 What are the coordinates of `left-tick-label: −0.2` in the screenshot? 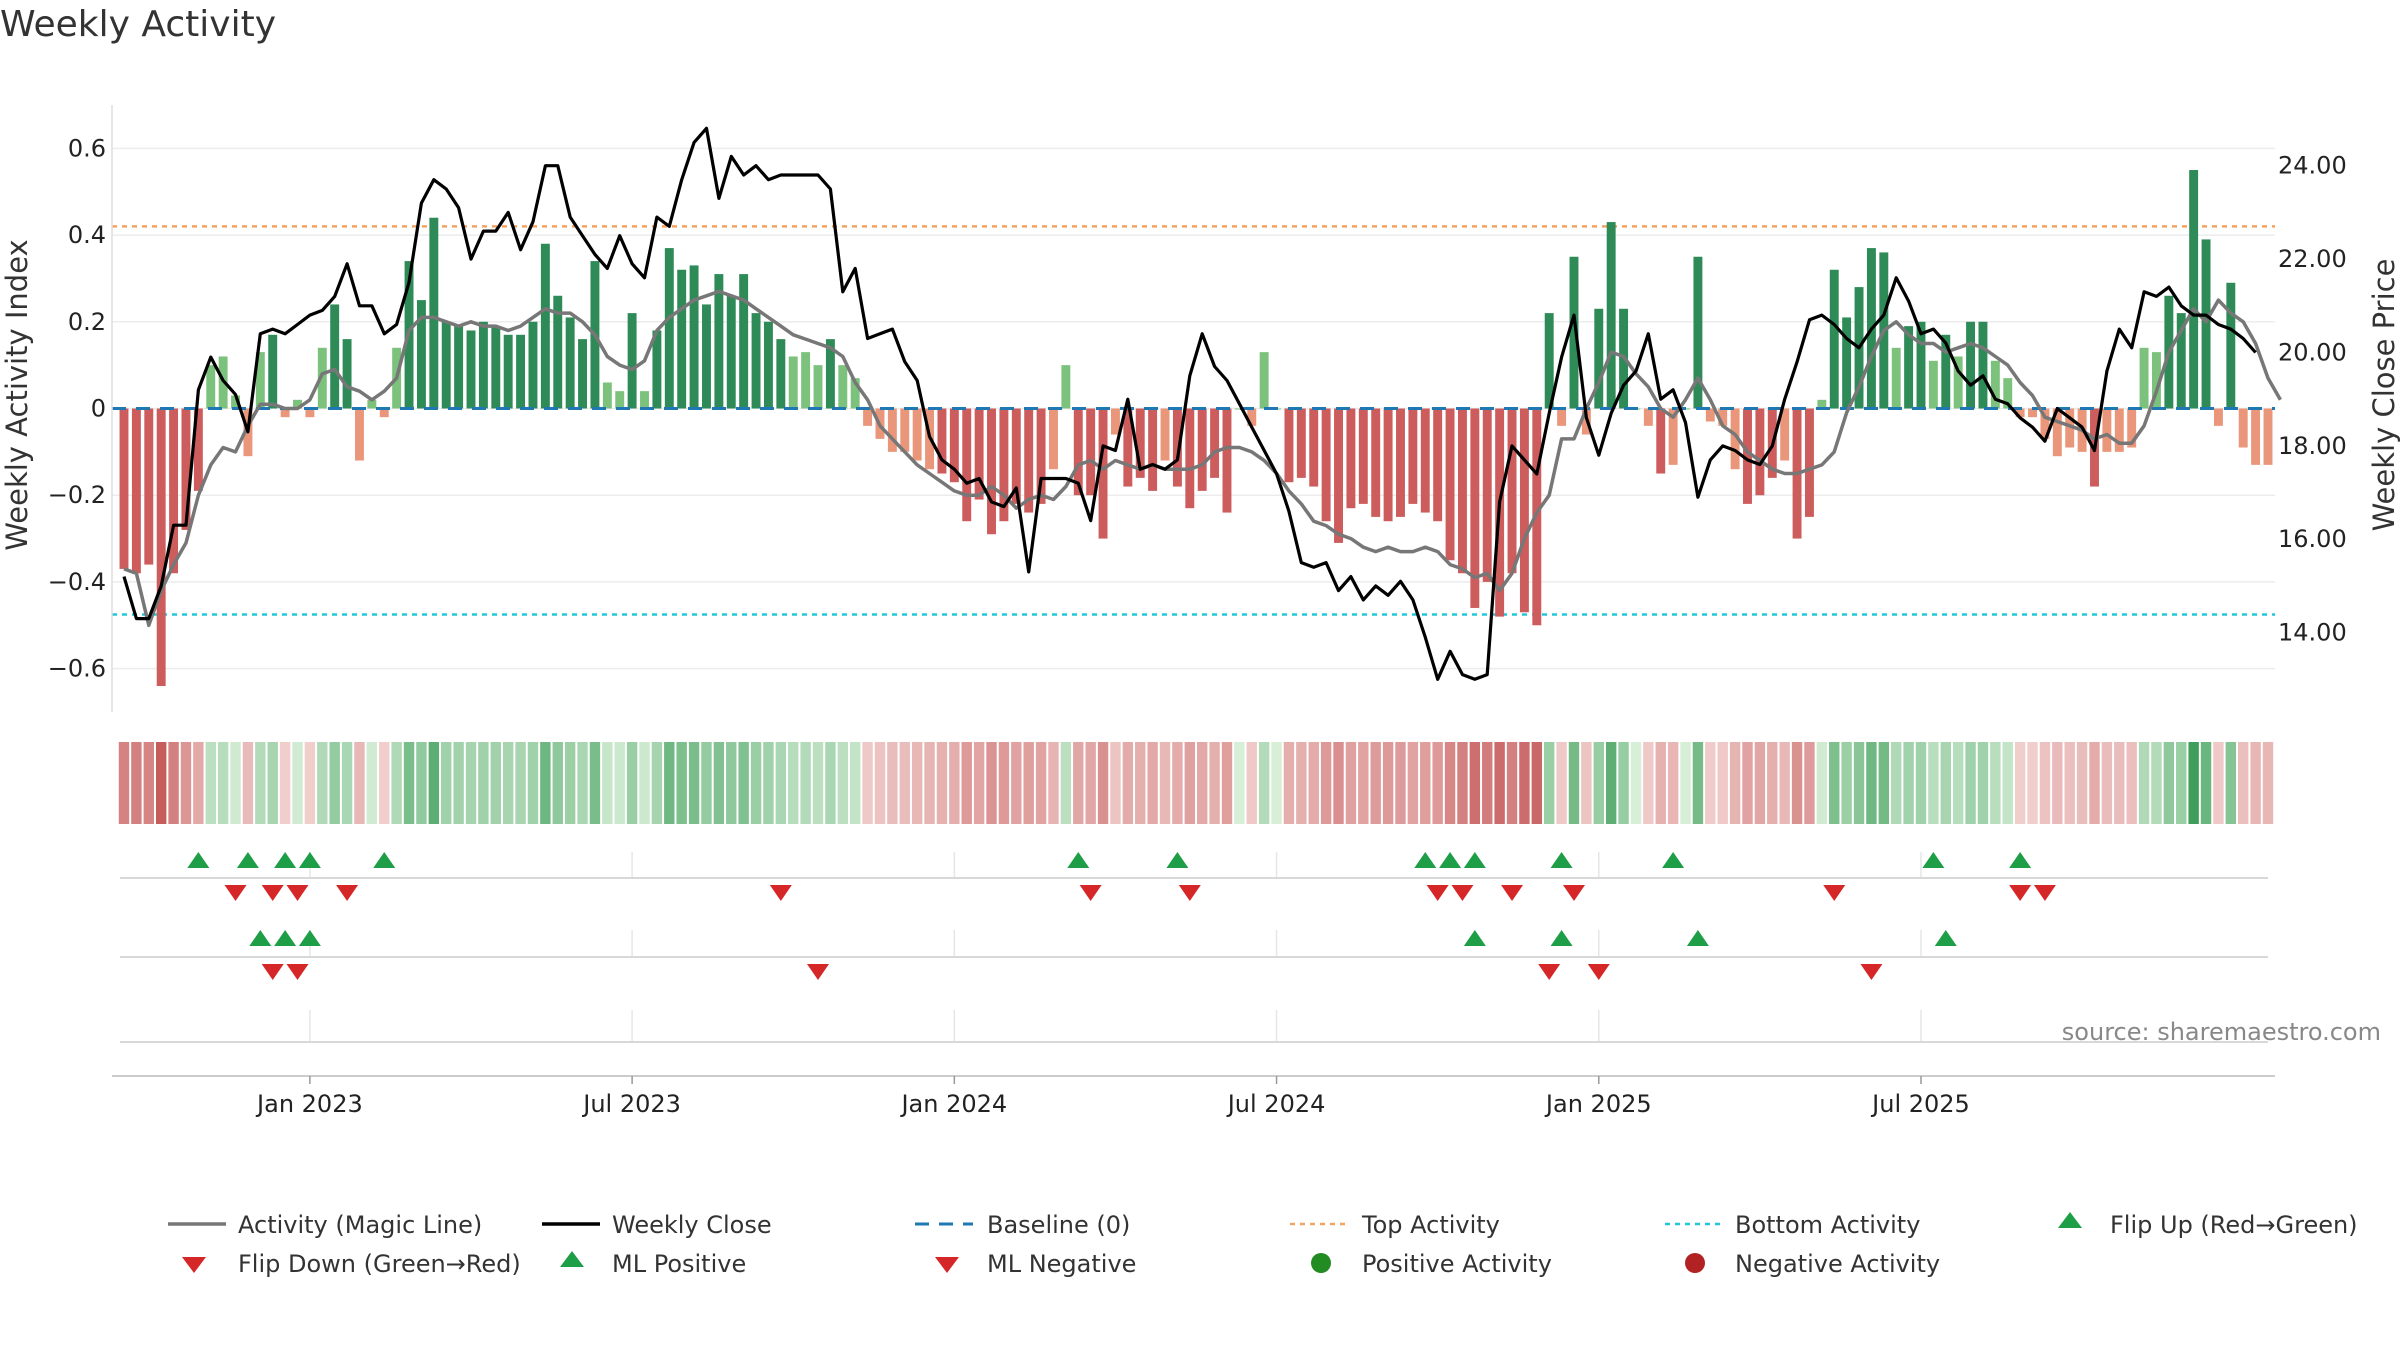 It's located at (77, 495).